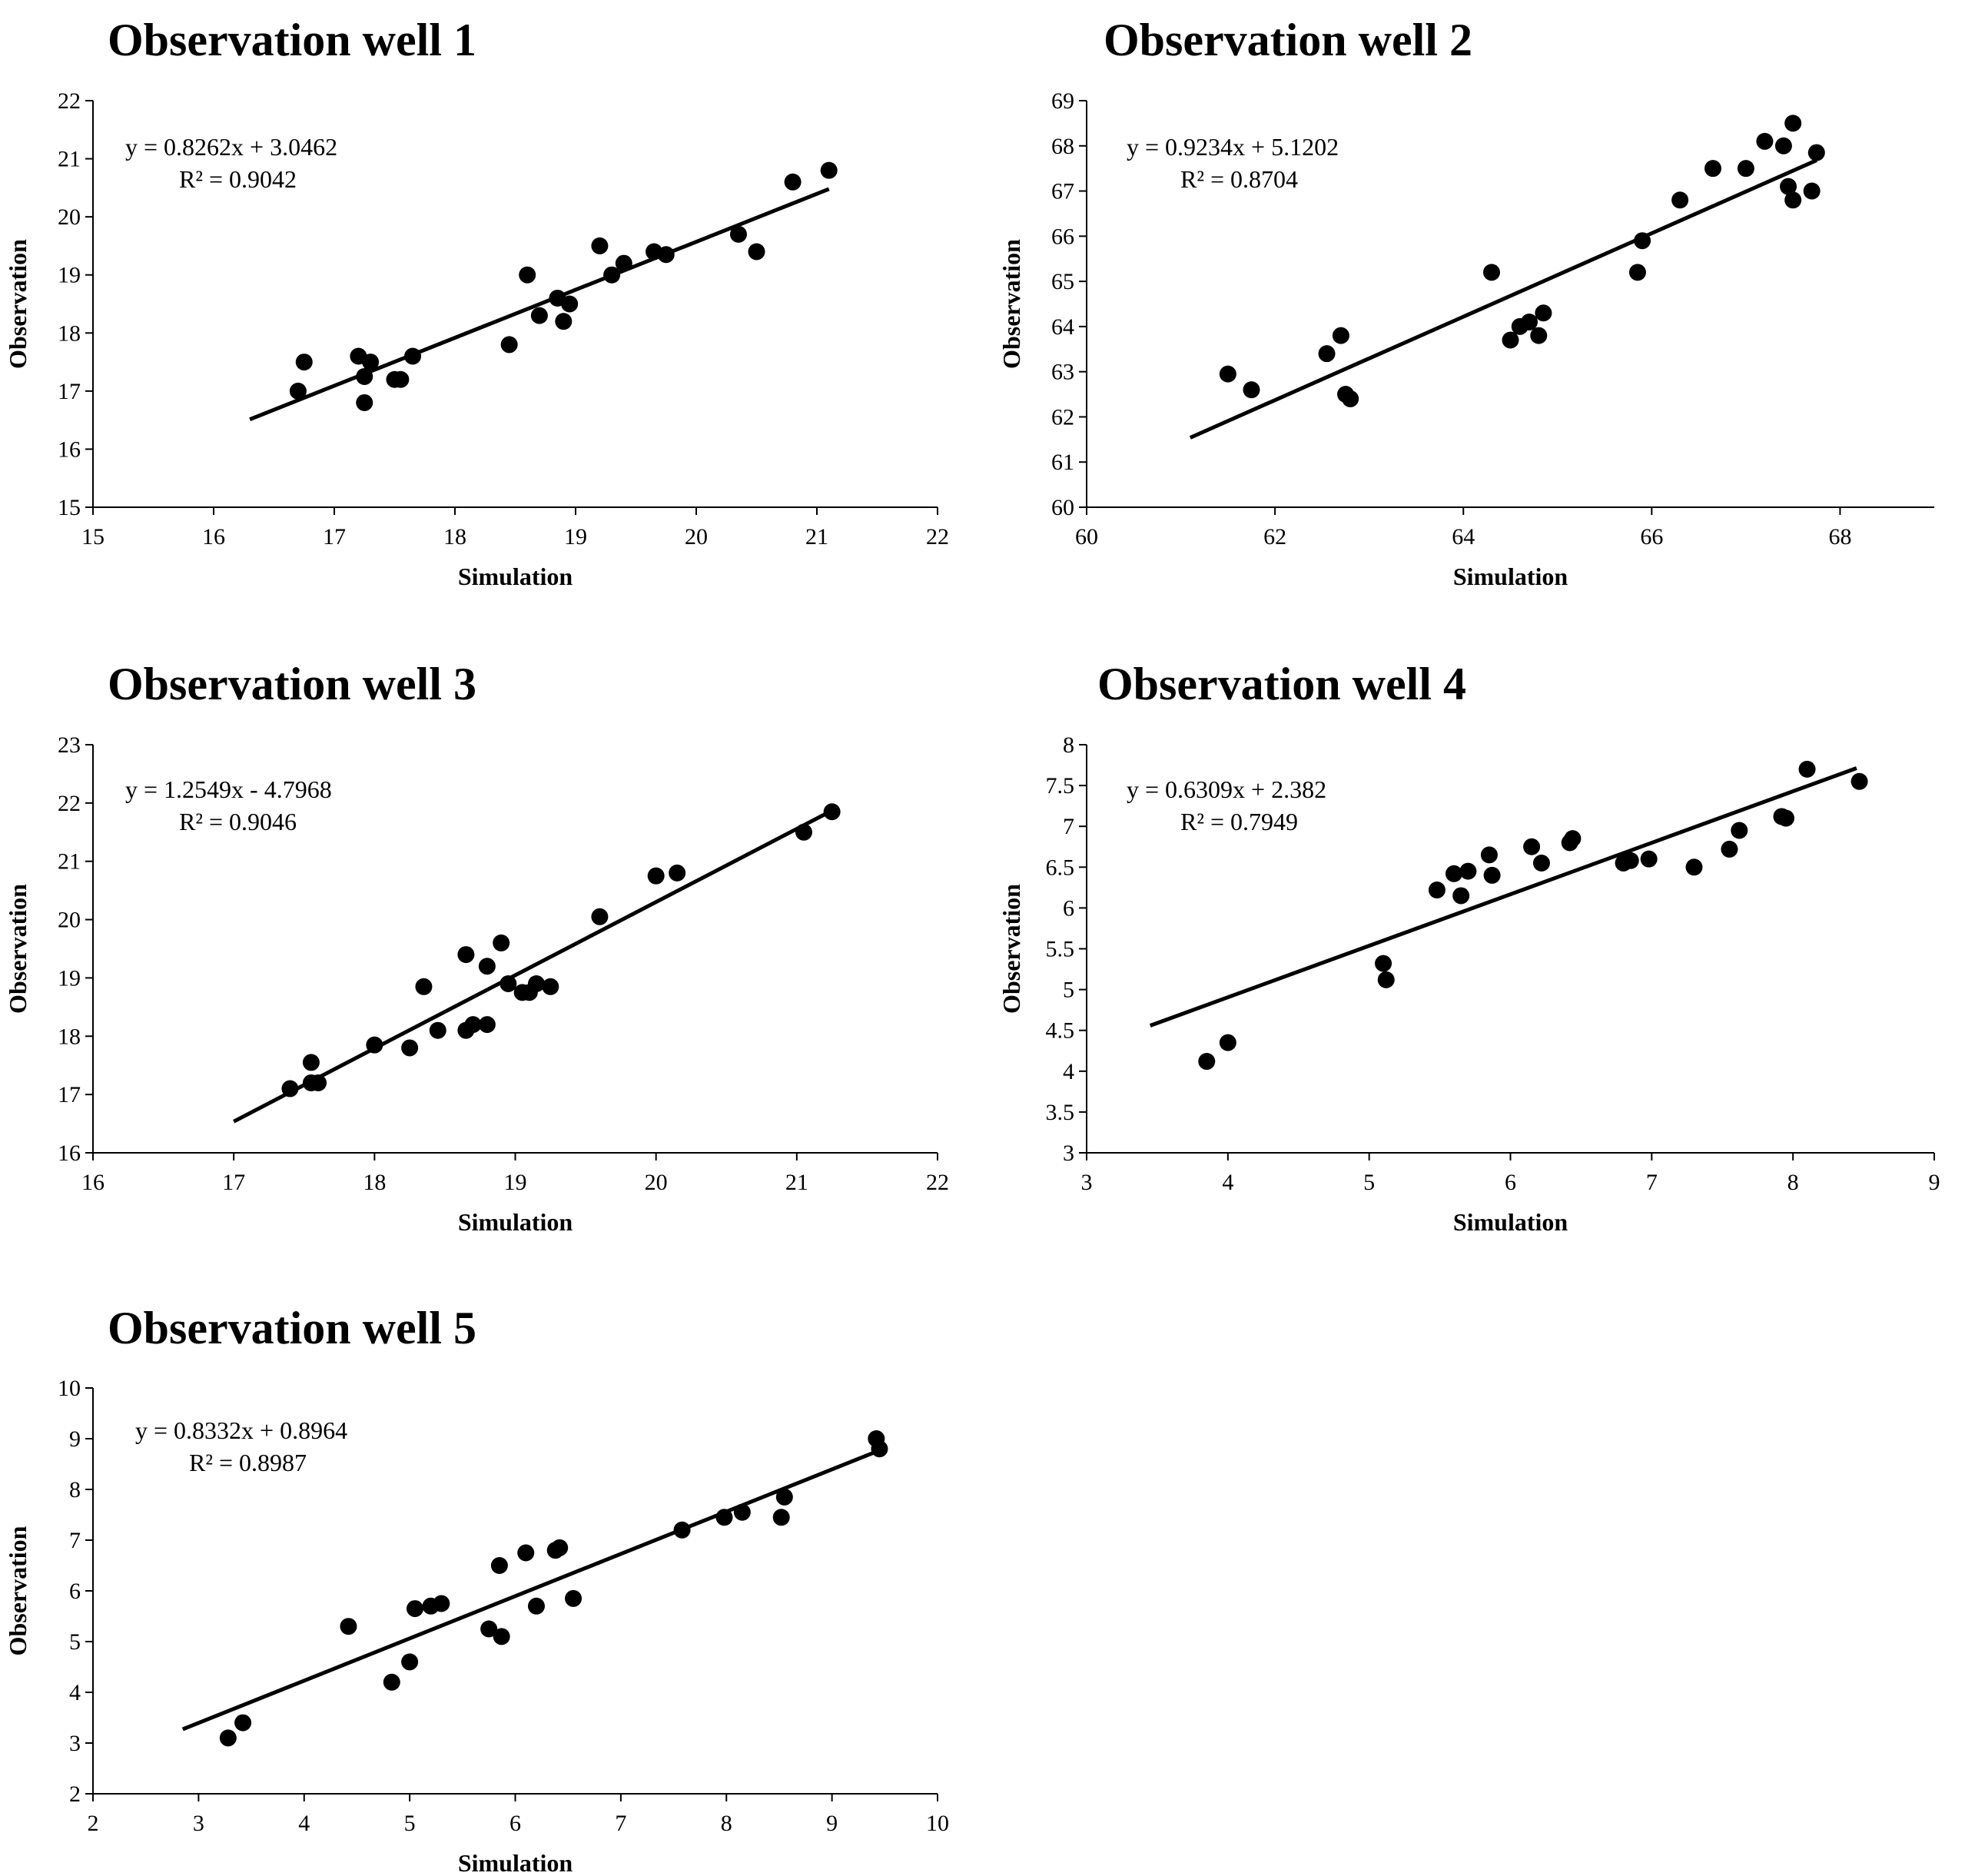 This screenshot has width=1965, height=1876. I want to click on trend-equation: y = 0.8262x + 3.0462, so click(231, 147).